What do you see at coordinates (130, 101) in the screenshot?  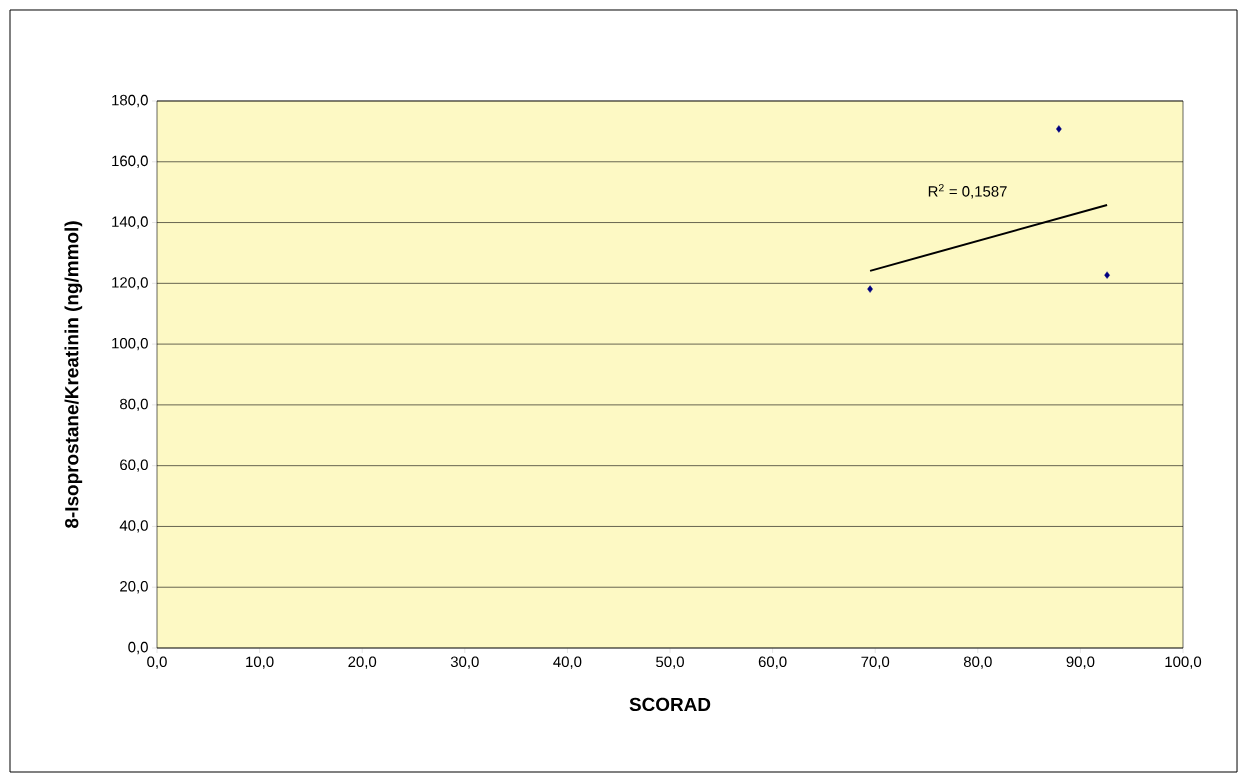 I see `y-tick-label: 180,0` at bounding box center [130, 101].